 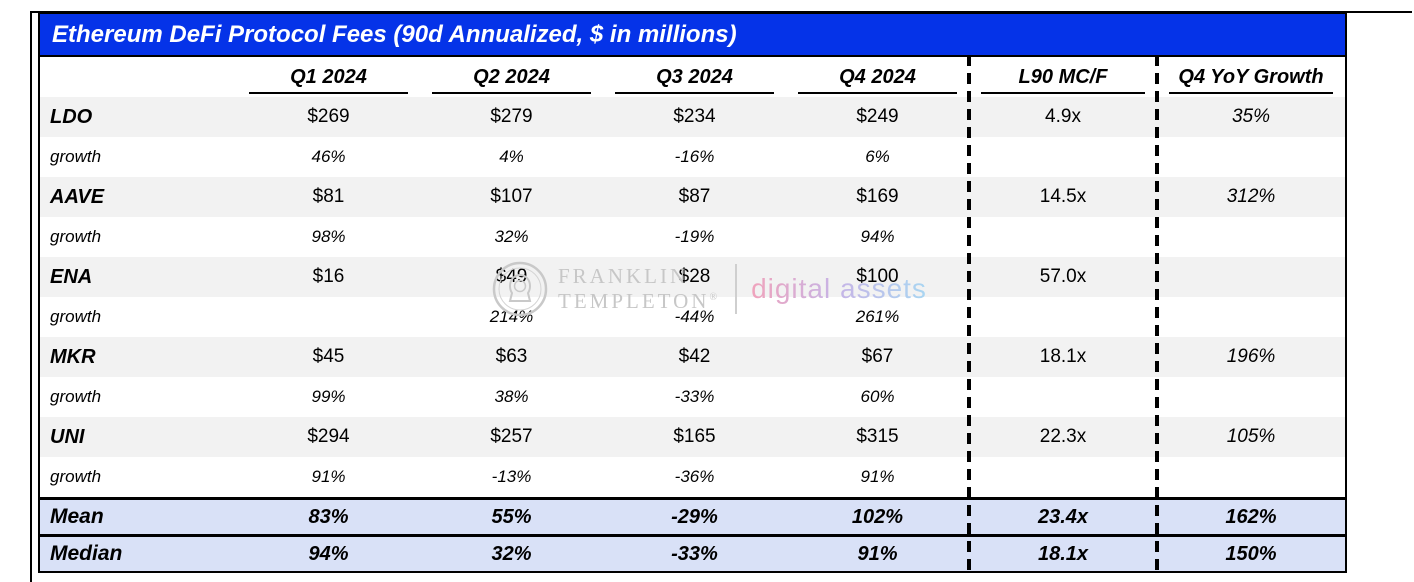 I want to click on summary-q3-2024: -33%, so click(x=694, y=553).